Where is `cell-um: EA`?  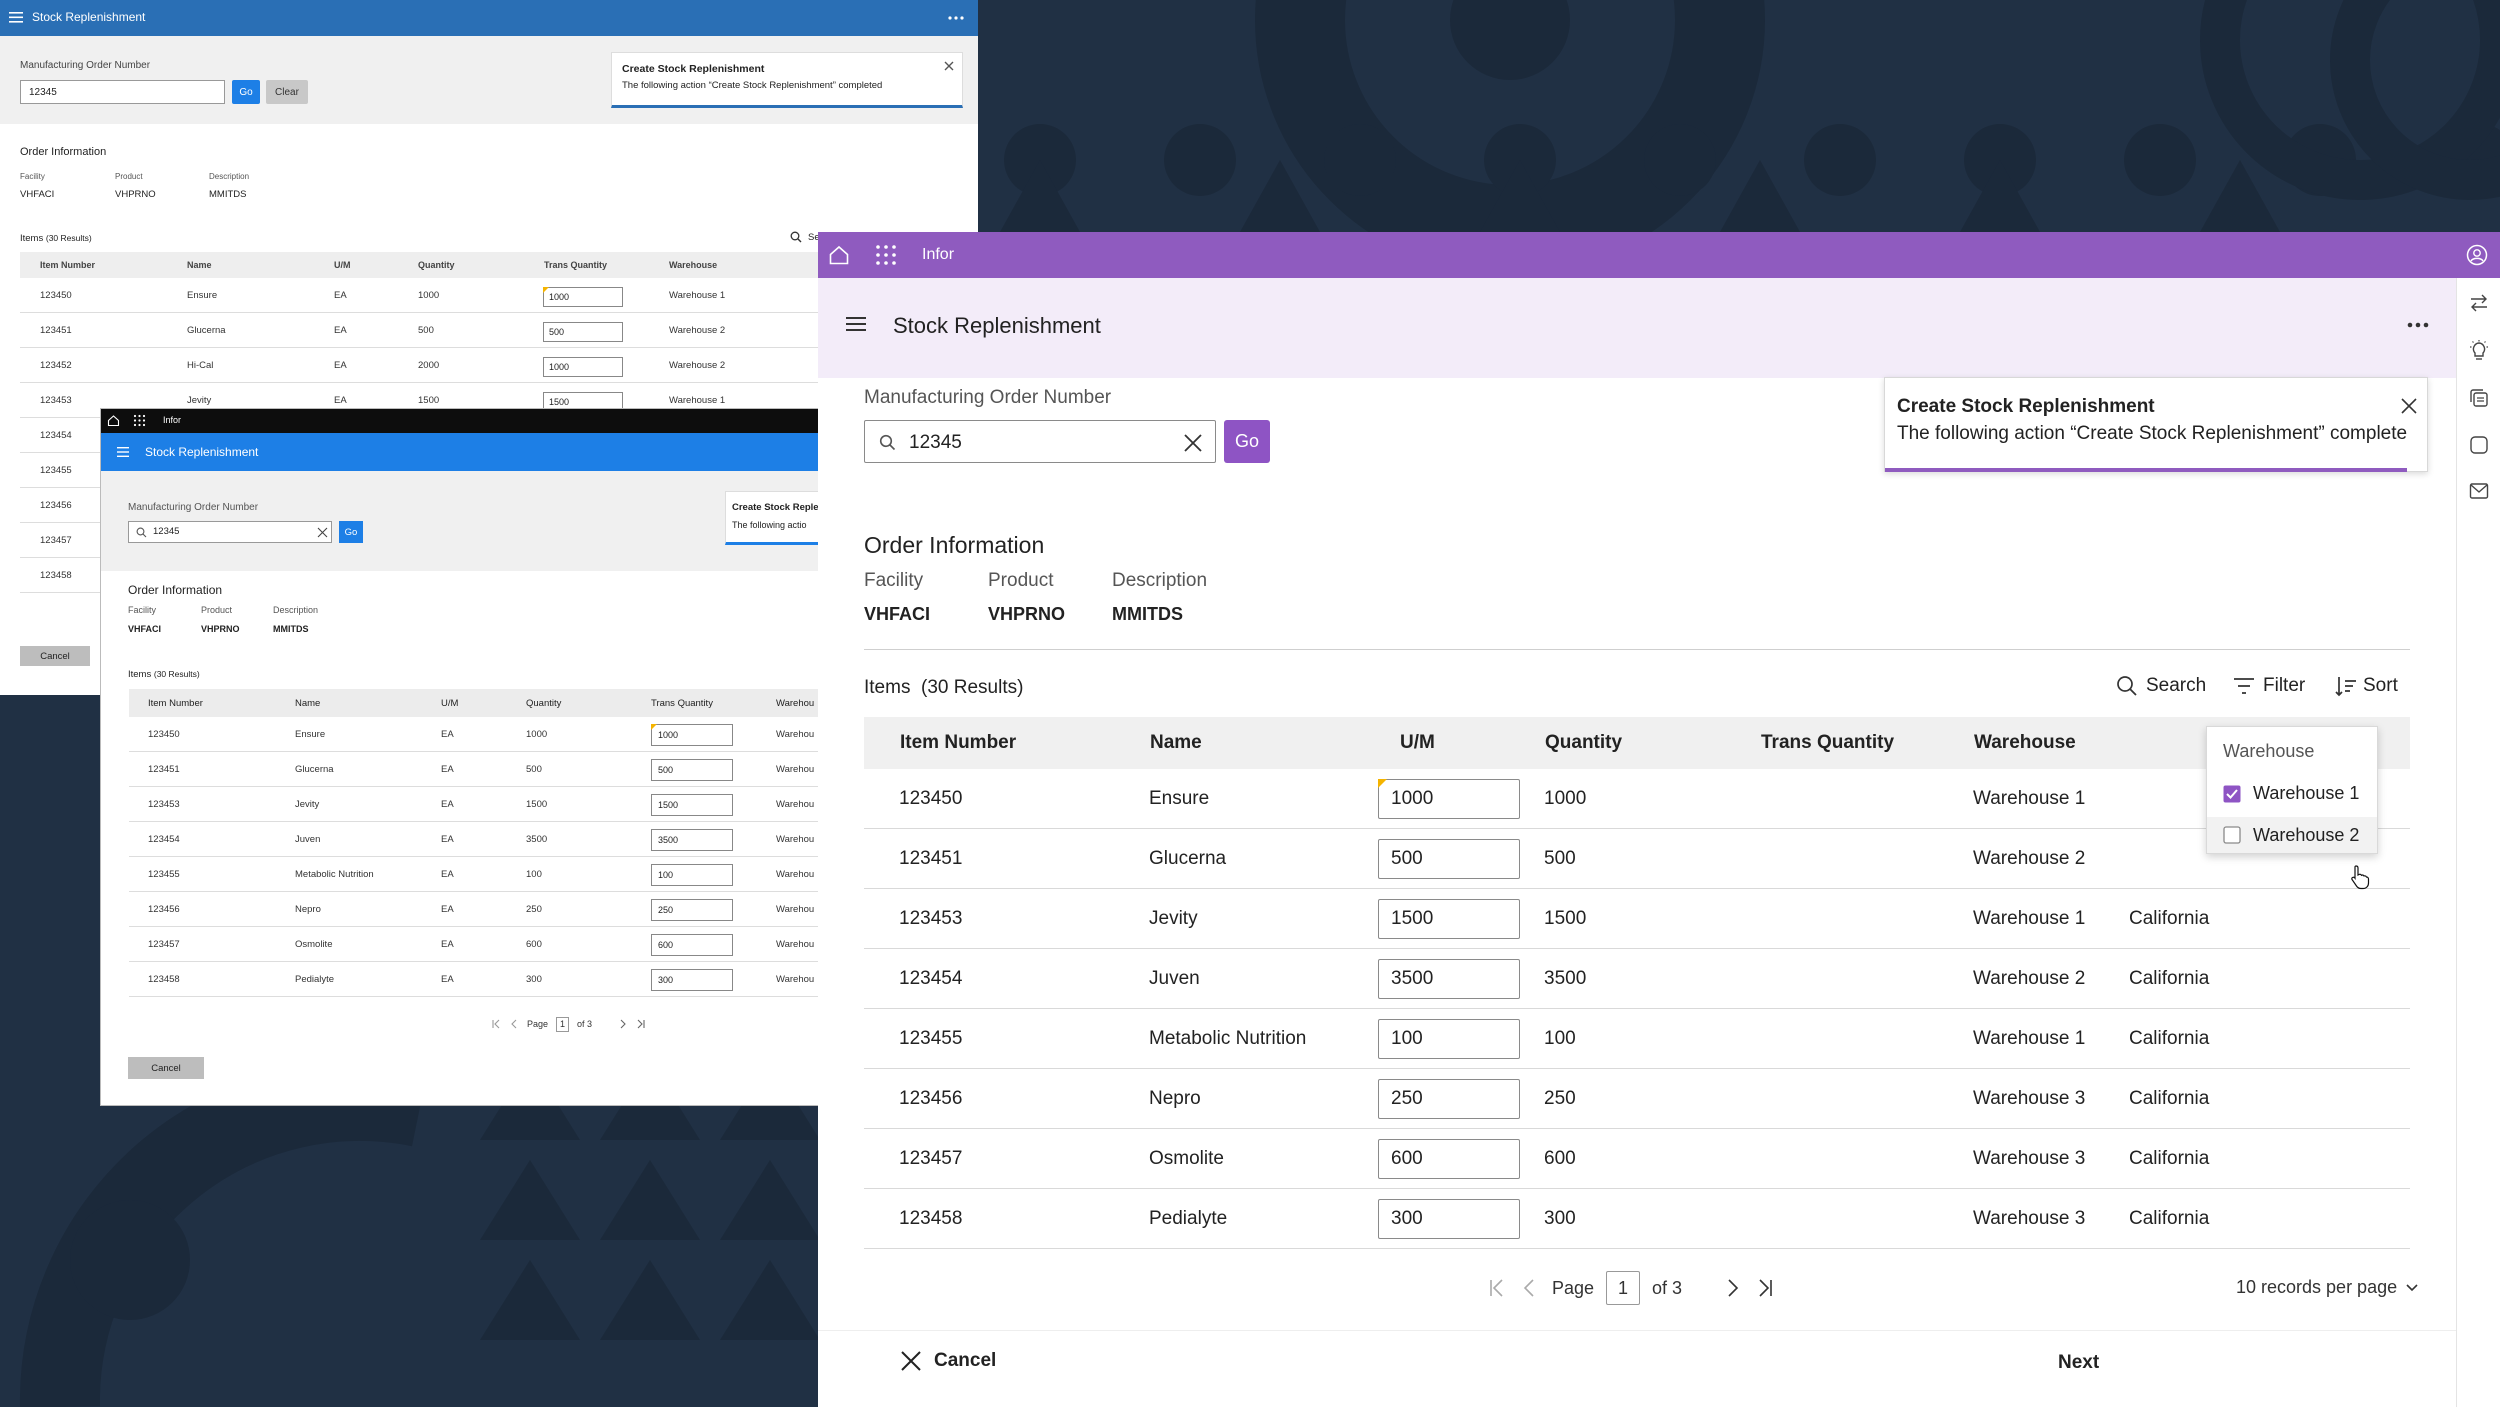 cell-um: EA is located at coordinates (340, 400).